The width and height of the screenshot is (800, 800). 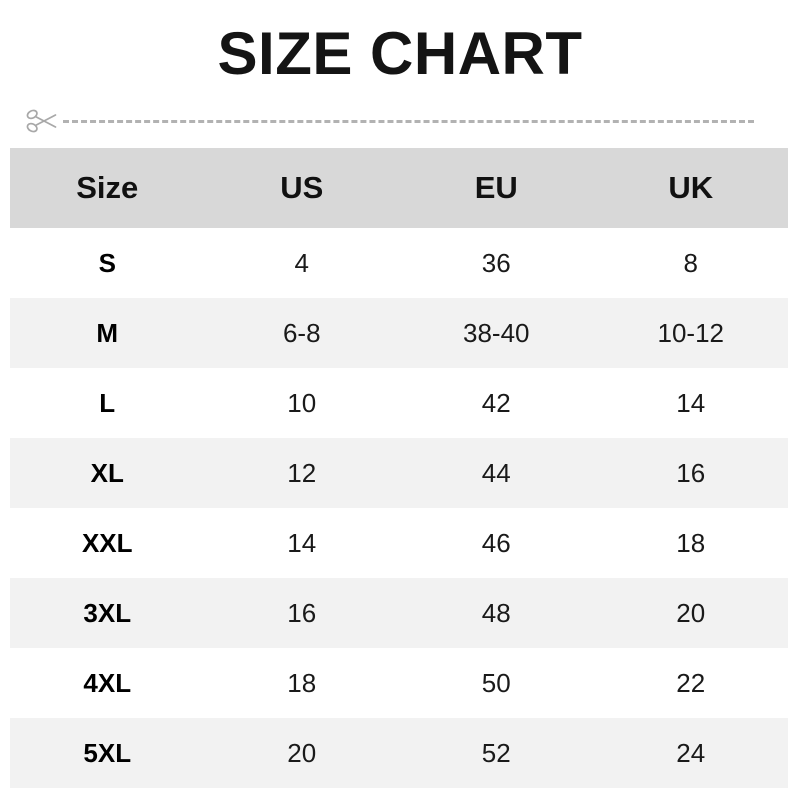 I want to click on table-row: XXL 14 46 18, so click(x=399, y=543).